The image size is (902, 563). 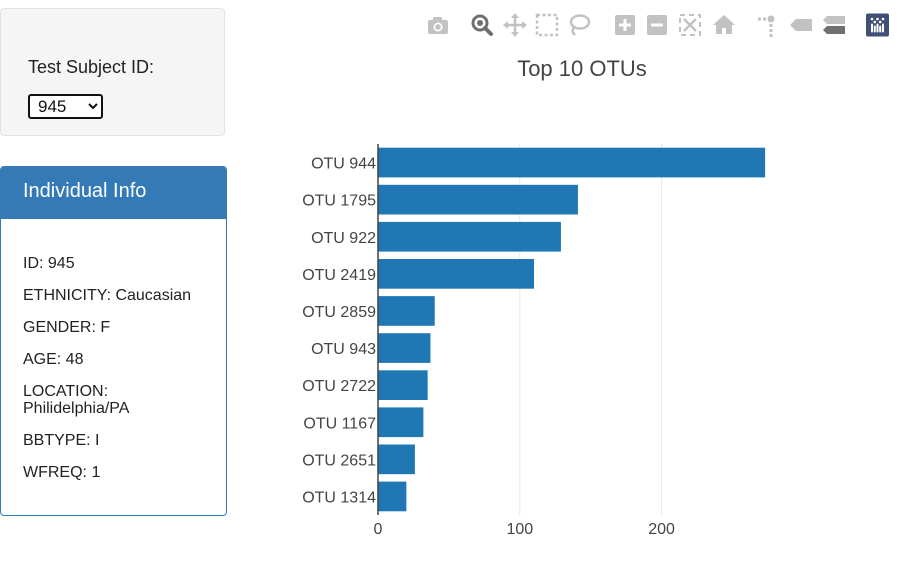 What do you see at coordinates (339, 423) in the screenshot?
I see `y-tick-label: OTU 1167` at bounding box center [339, 423].